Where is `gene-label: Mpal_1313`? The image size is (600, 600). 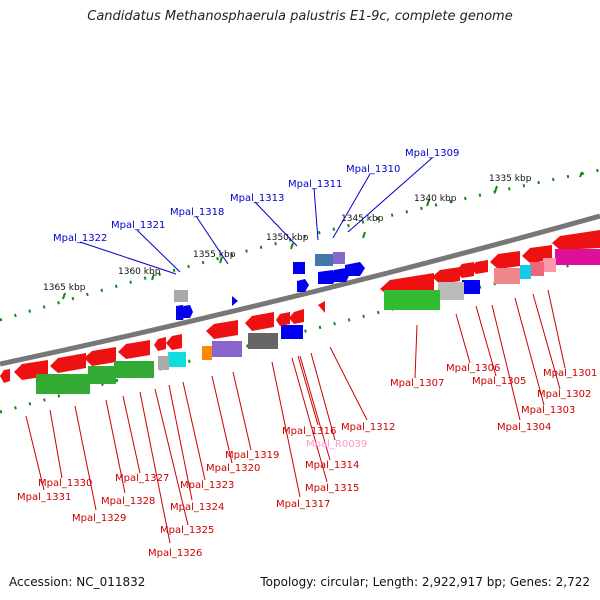 gene-label: Mpal_1313 is located at coordinates (257, 198).